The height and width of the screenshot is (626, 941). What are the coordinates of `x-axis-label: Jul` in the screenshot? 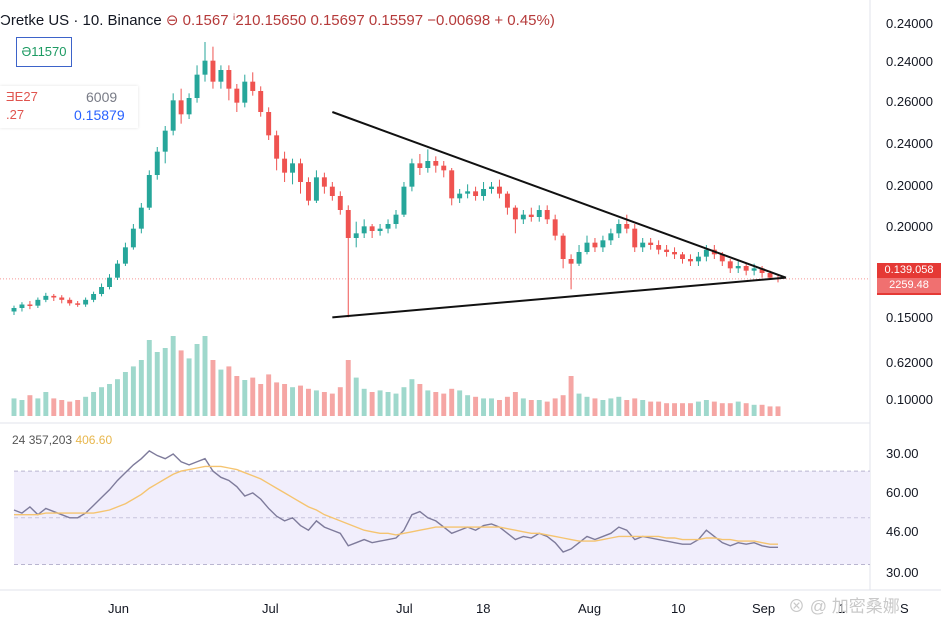 It's located at (404, 608).